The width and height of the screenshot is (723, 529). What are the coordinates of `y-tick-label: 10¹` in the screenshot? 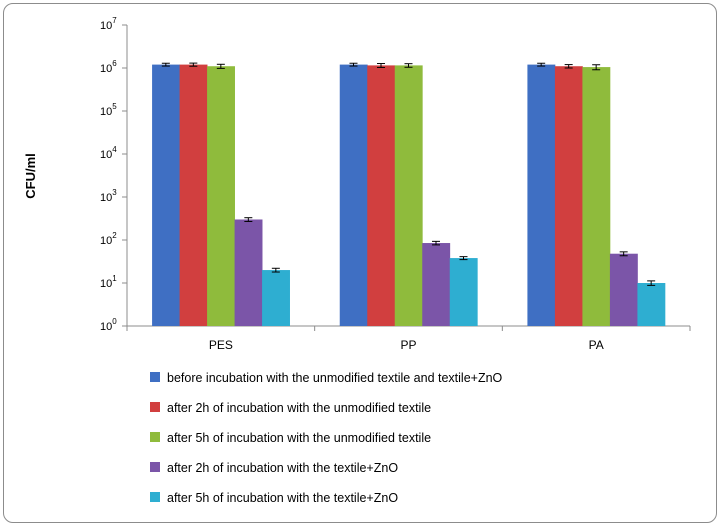 It's located at (108, 282).